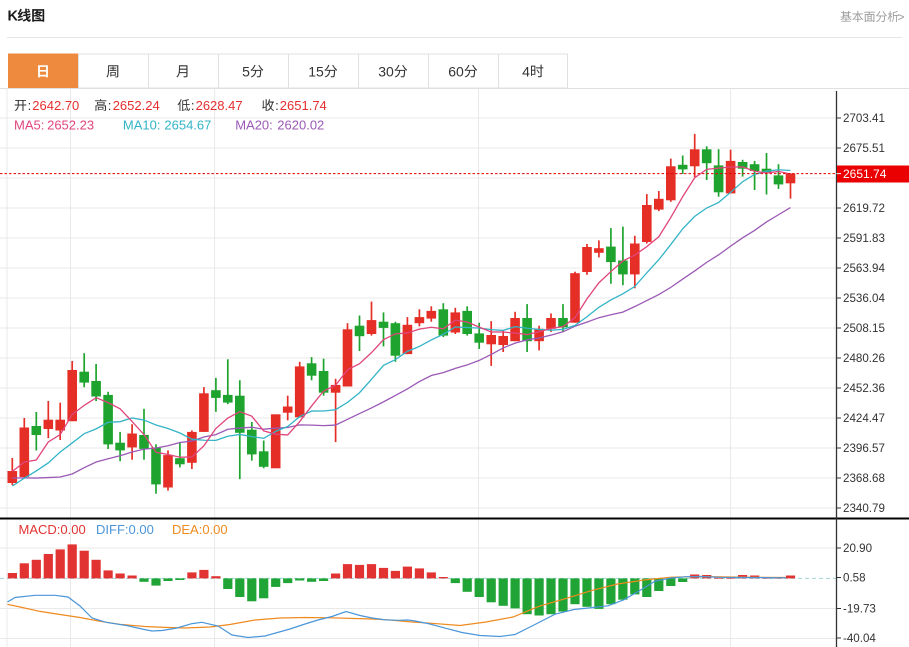 The width and height of the screenshot is (909, 647). Describe the element at coordinates (864, 148) in the screenshot. I see `svg-text: 2675.51` at that location.